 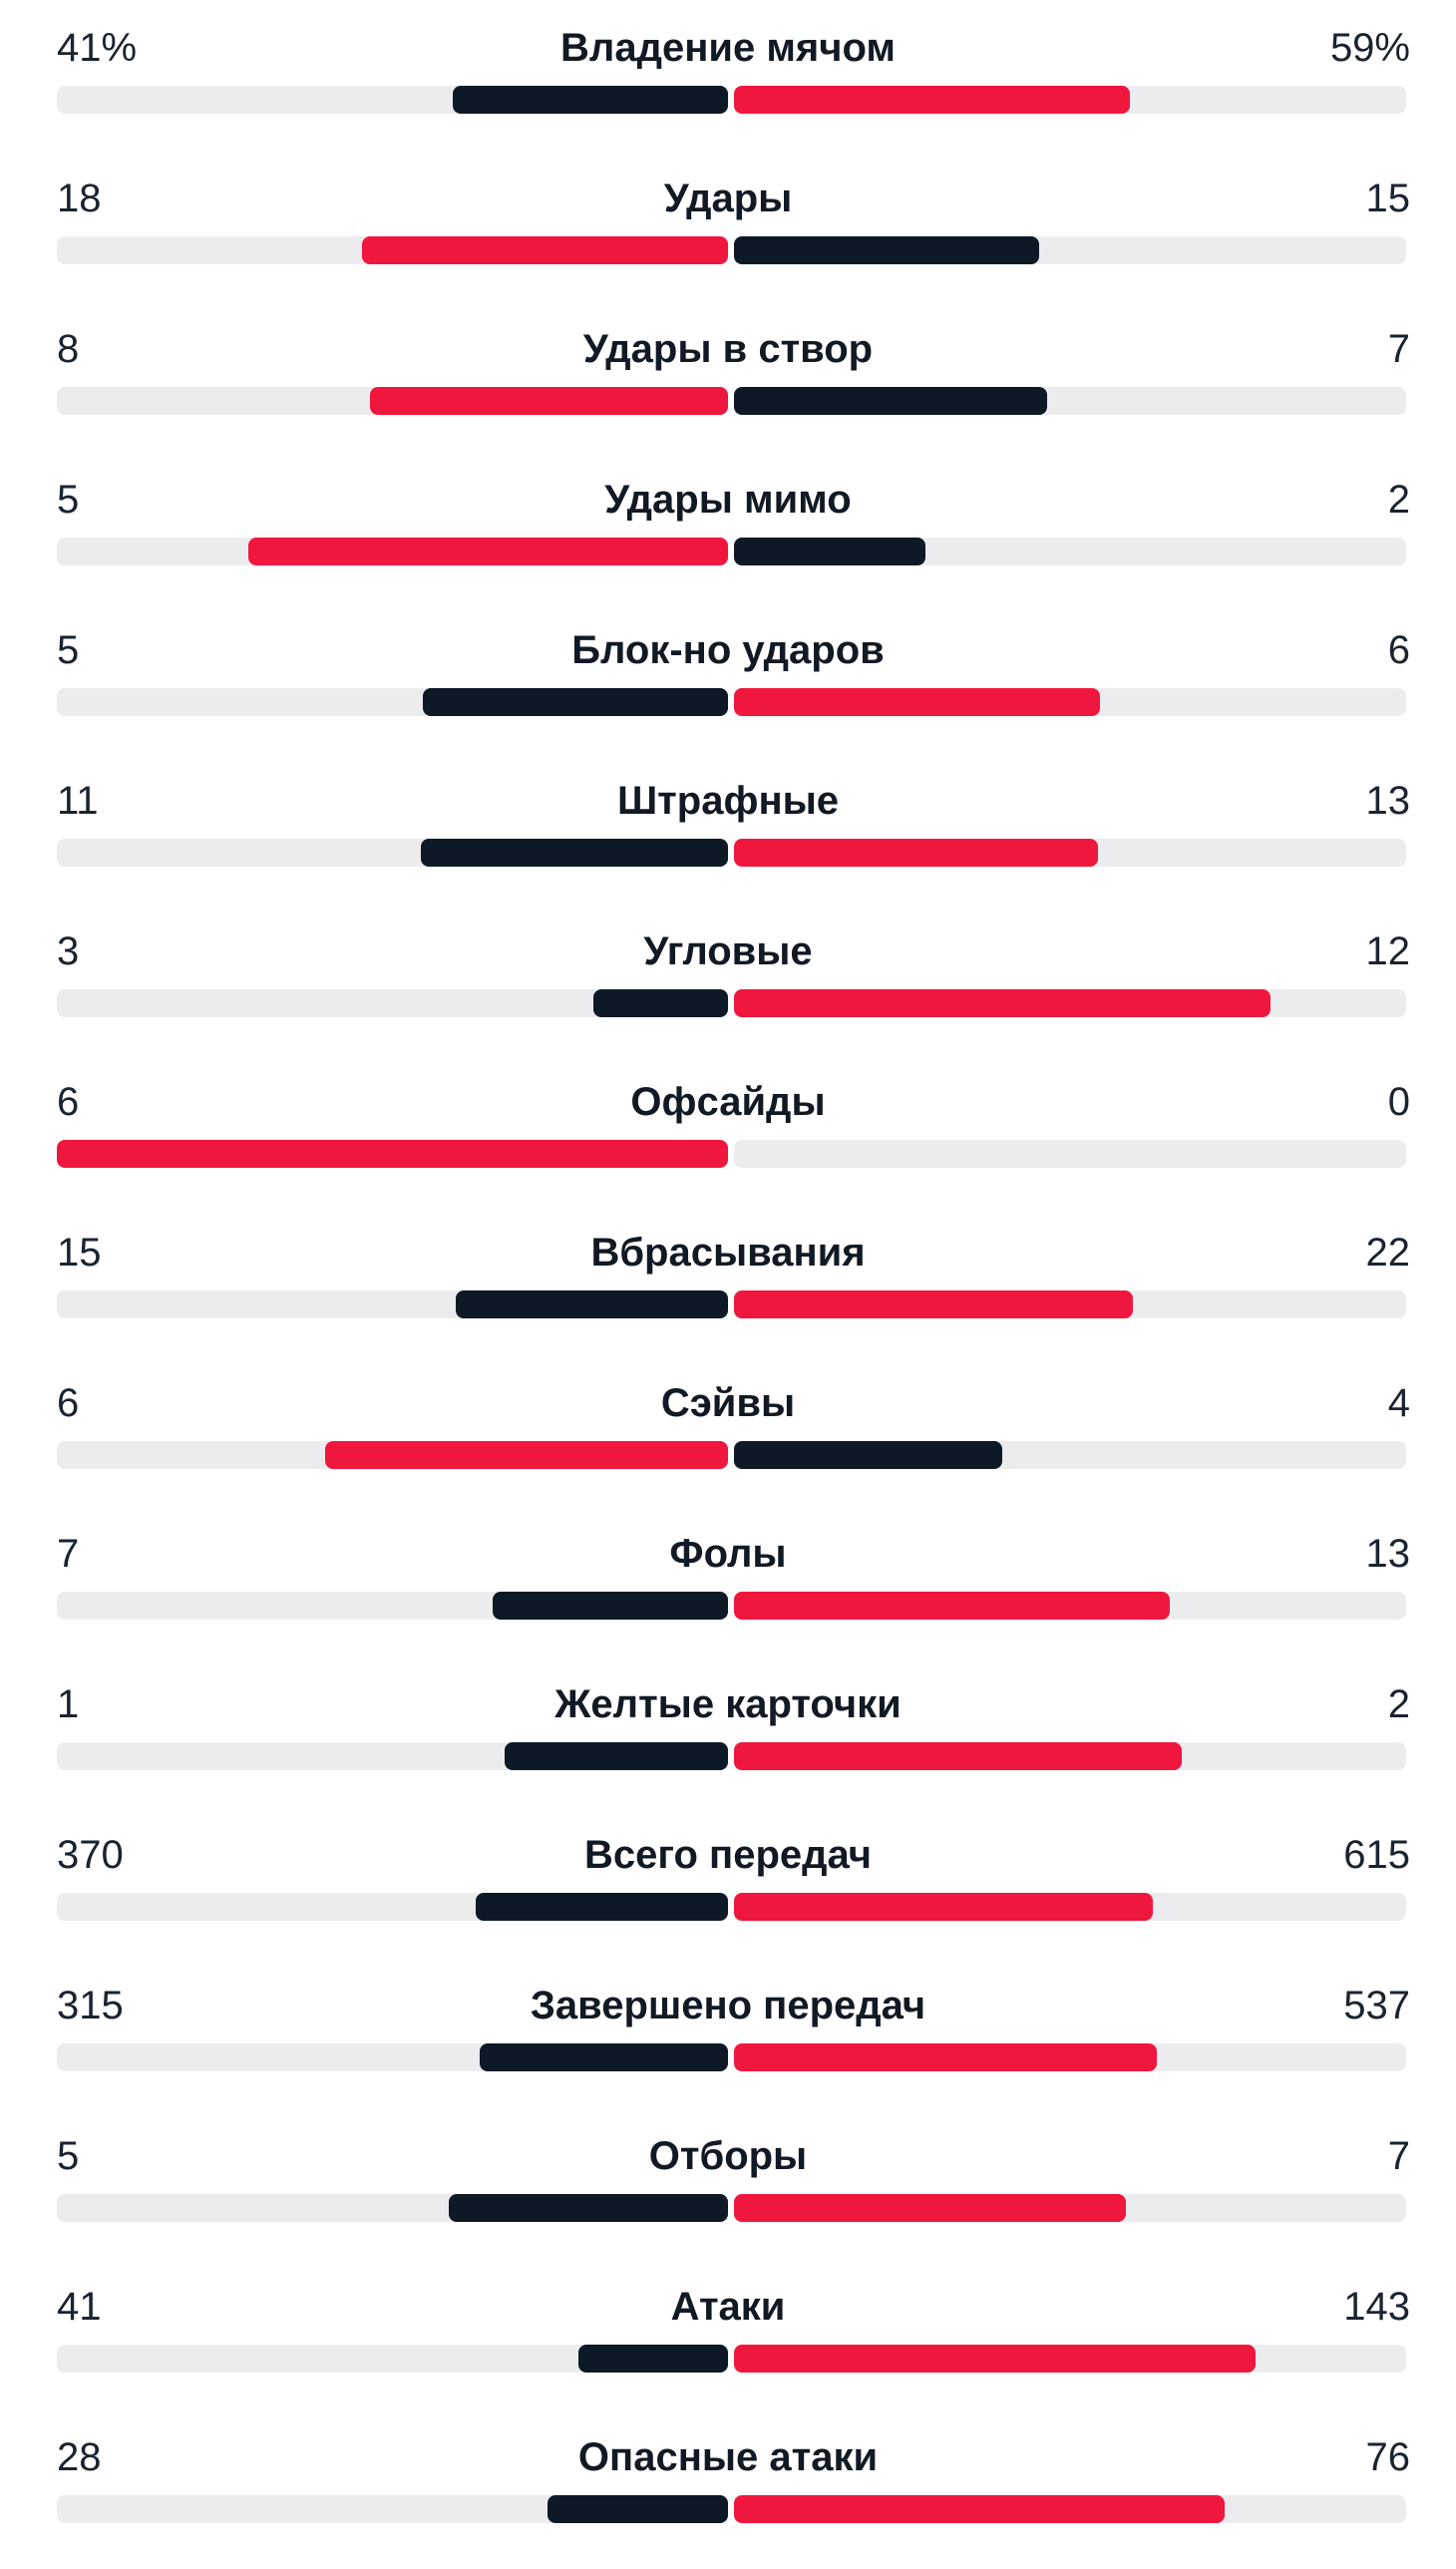 What do you see at coordinates (728, 48) in the screenshot?
I see `stat-label: Владение мячом` at bounding box center [728, 48].